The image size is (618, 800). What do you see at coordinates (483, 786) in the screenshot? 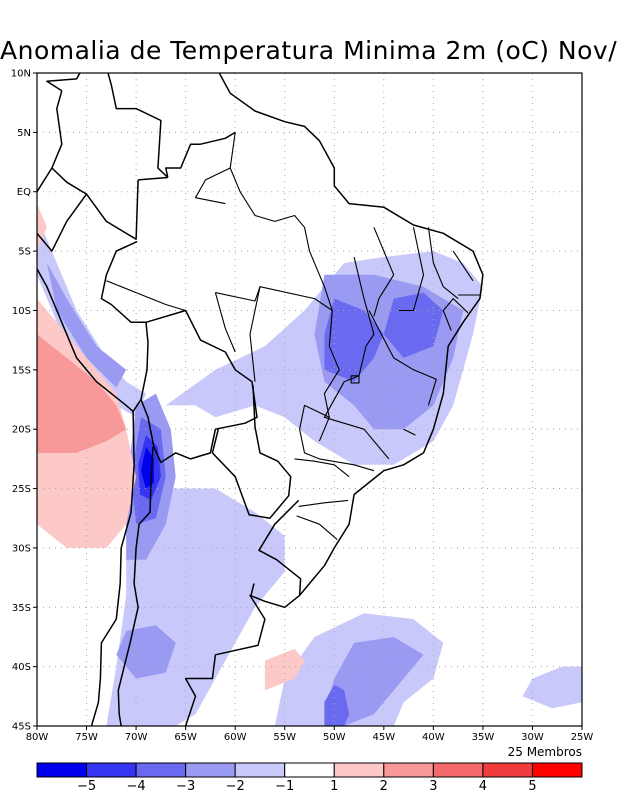
I see `colorbar-label-8: 4` at bounding box center [483, 786].